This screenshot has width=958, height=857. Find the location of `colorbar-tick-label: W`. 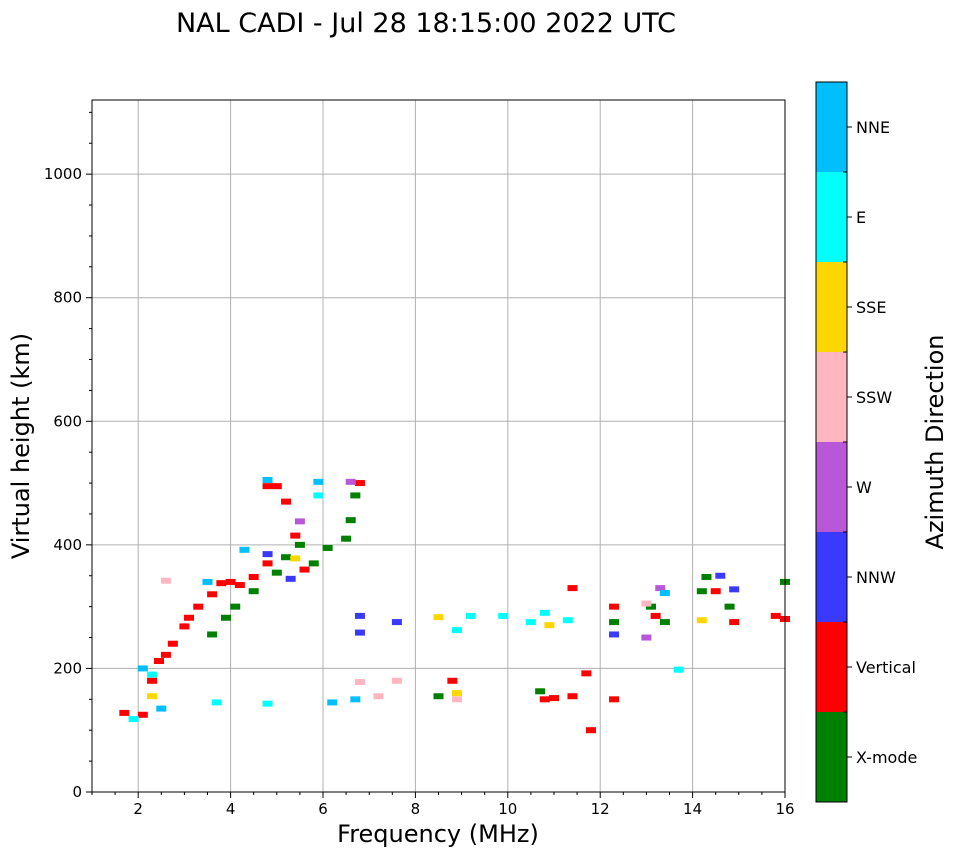

colorbar-tick-label: W is located at coordinates (864, 487).